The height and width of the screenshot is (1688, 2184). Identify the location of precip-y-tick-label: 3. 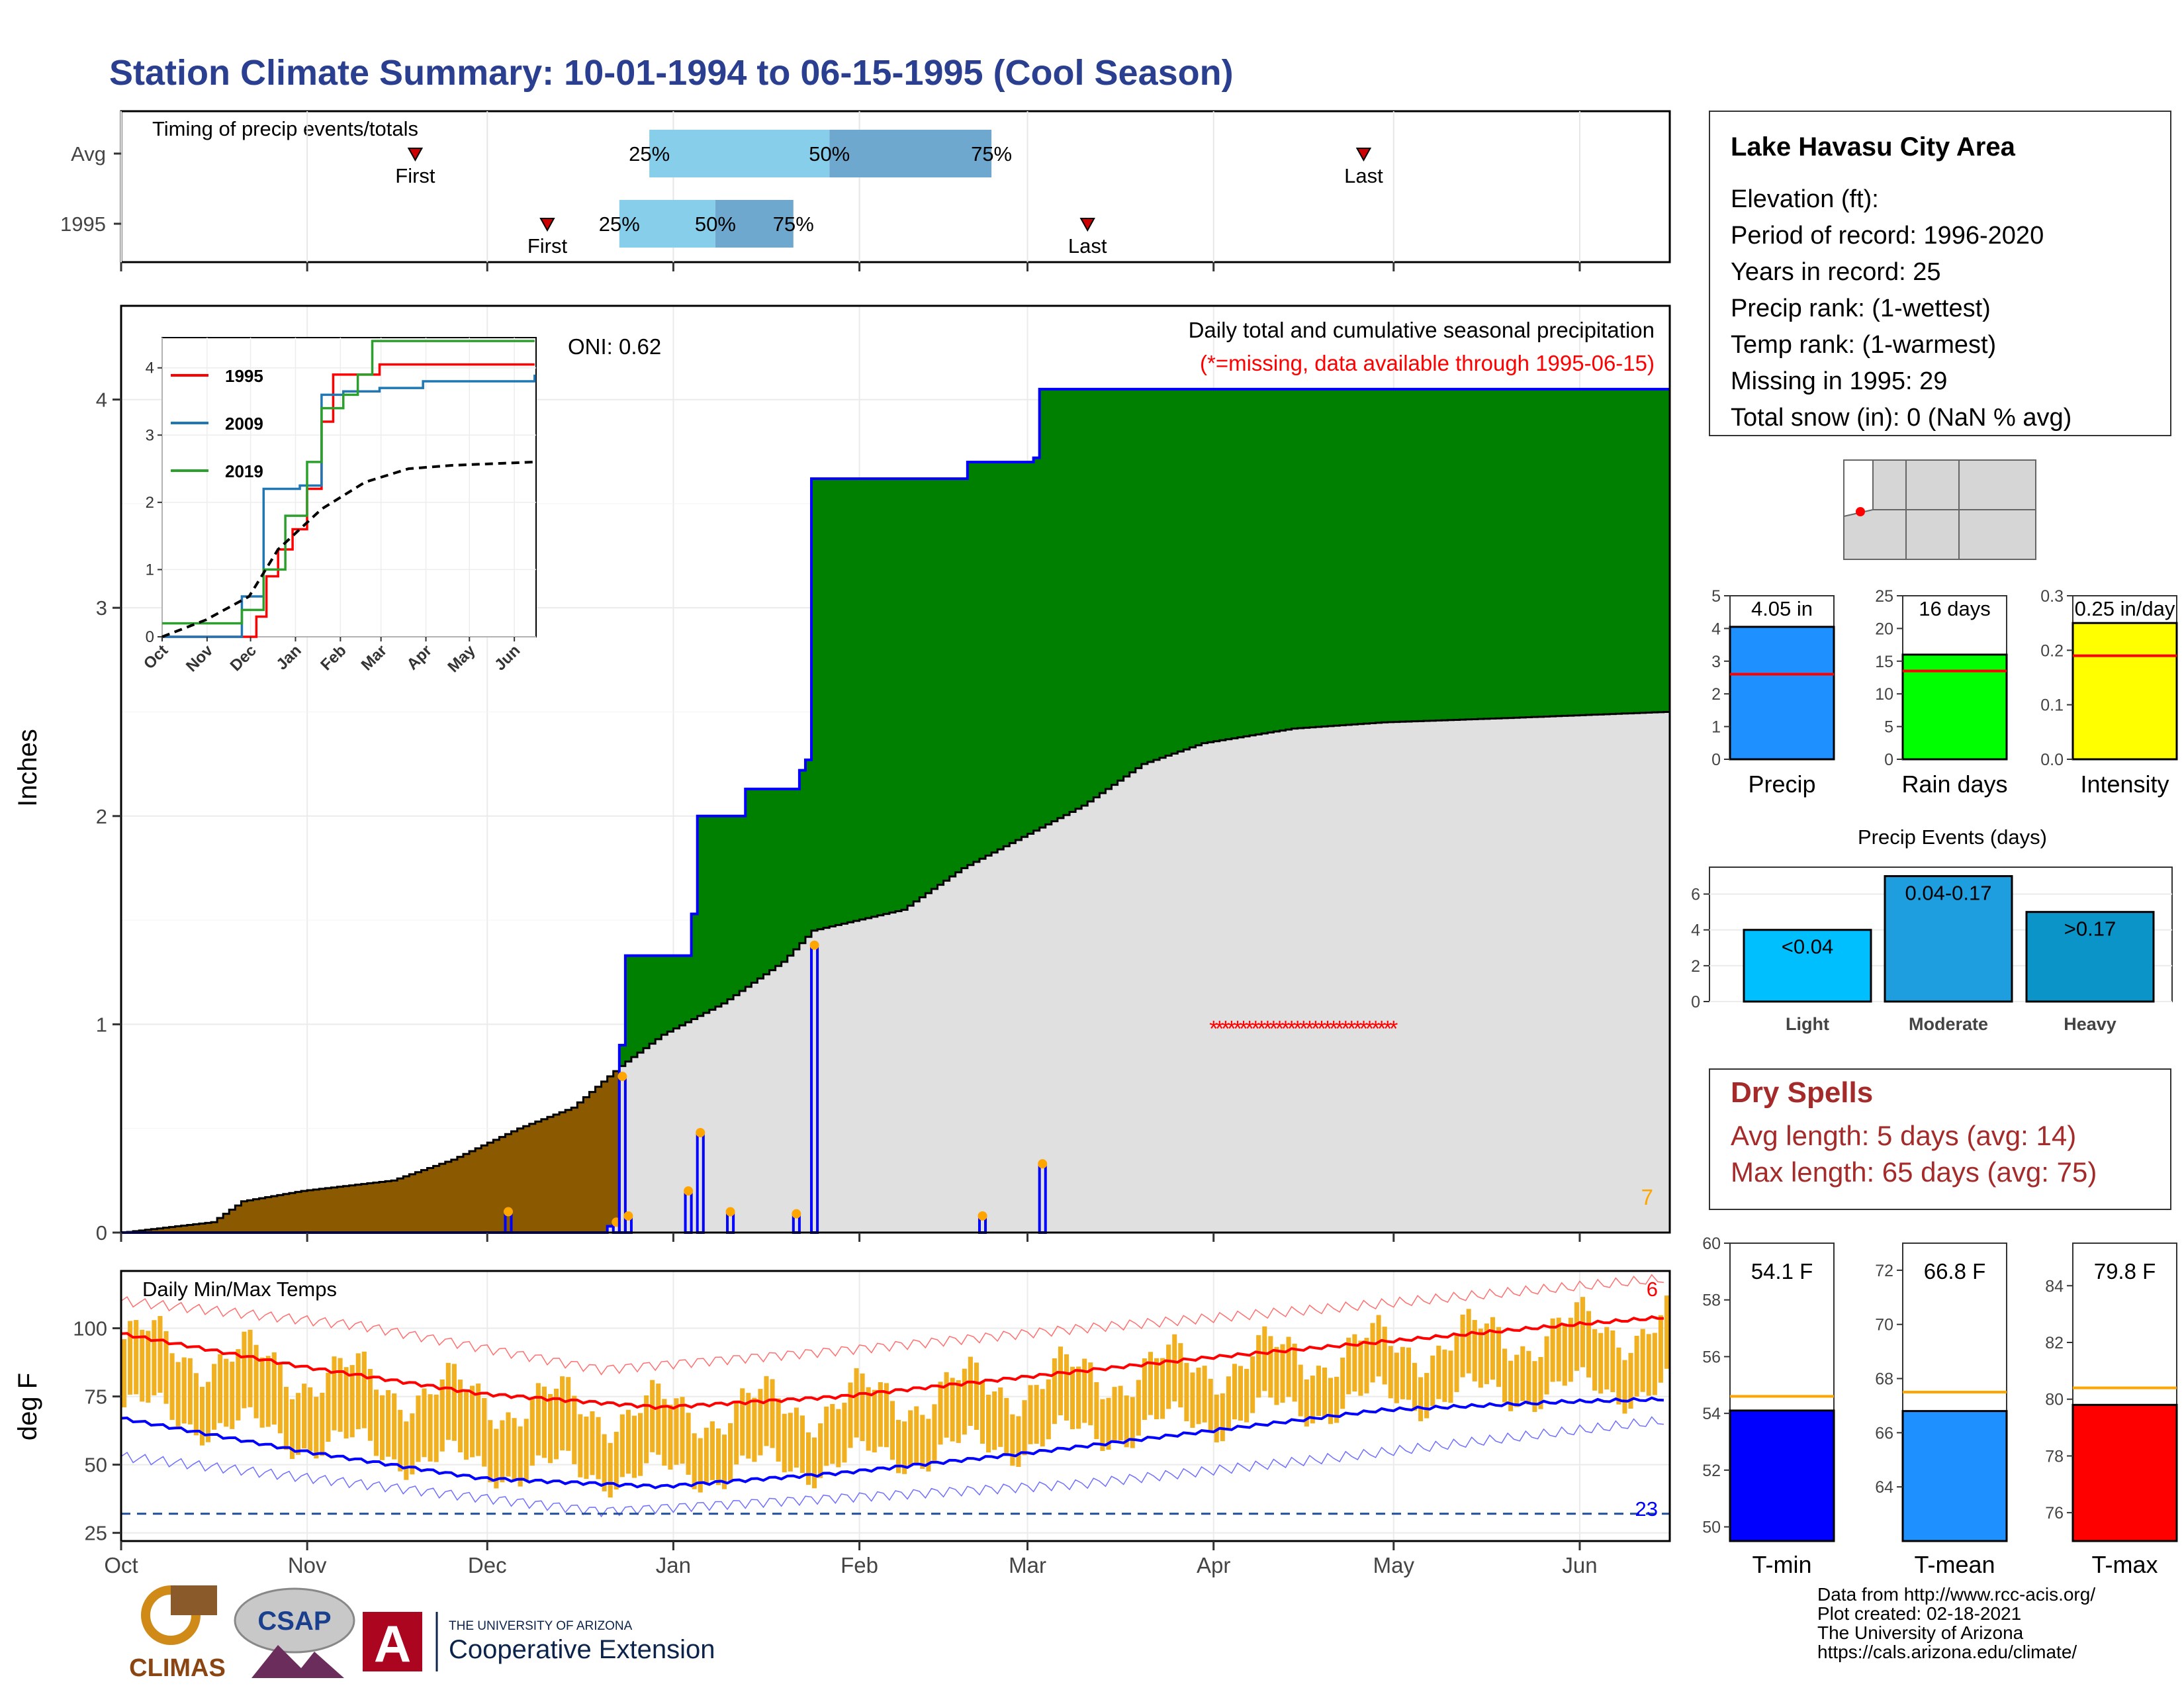
(101, 608).